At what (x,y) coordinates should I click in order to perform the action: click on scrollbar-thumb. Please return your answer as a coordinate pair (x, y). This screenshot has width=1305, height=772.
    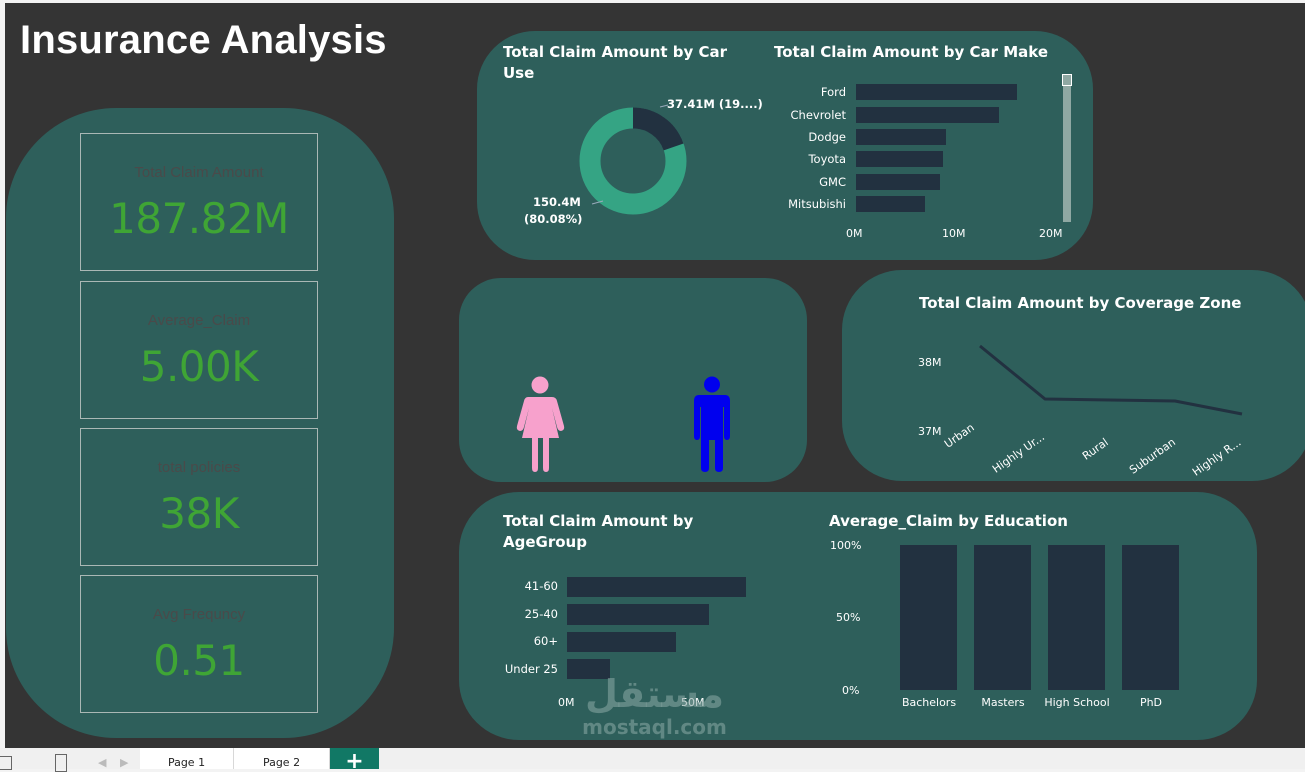
    Looking at the image, I should click on (1067, 80).